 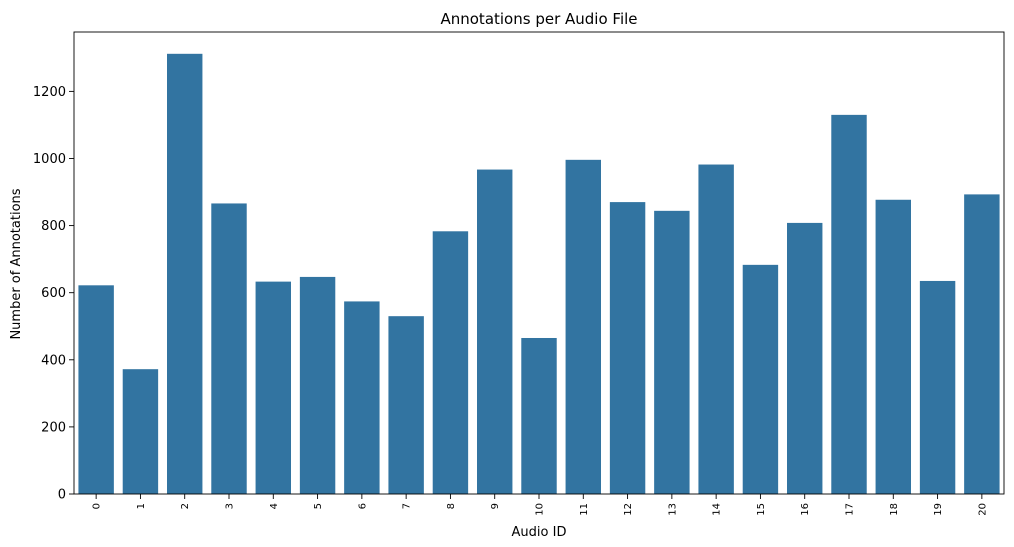 I want to click on x-tick-label: 16, so click(x=805, y=509).